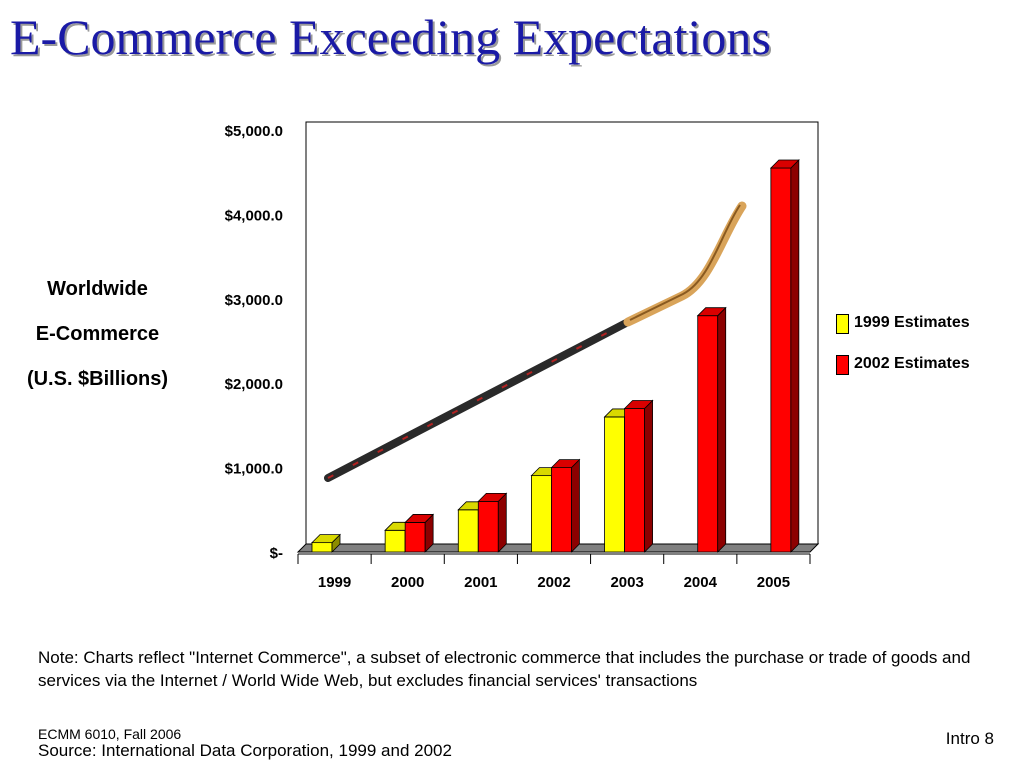 This screenshot has height=768, width=1024. Describe the element at coordinates (110, 734) in the screenshot. I see `course-label: ECMM 6010, Fall 2006` at that location.